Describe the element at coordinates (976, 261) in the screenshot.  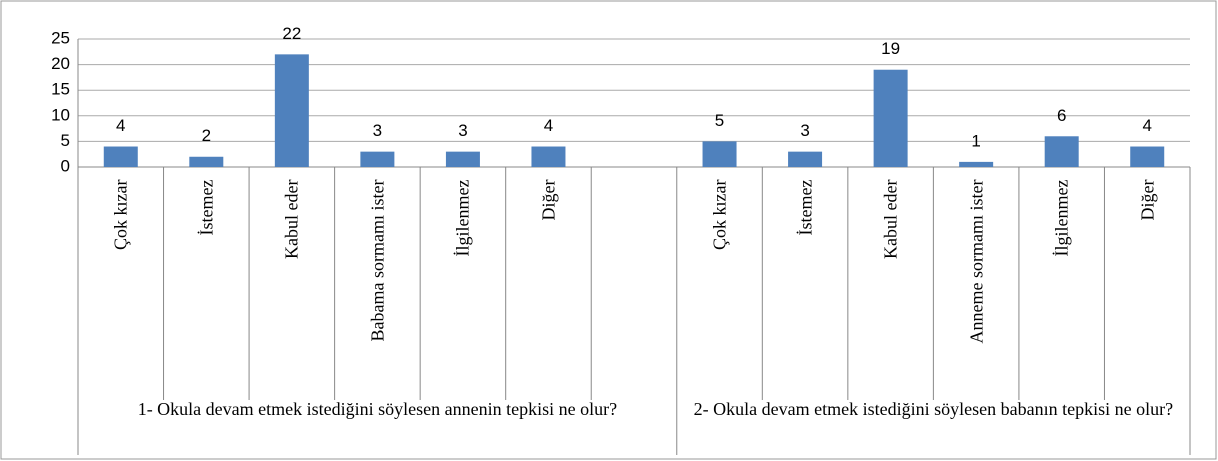
I see `x-tick-label: Anneme sormamı ister` at that location.